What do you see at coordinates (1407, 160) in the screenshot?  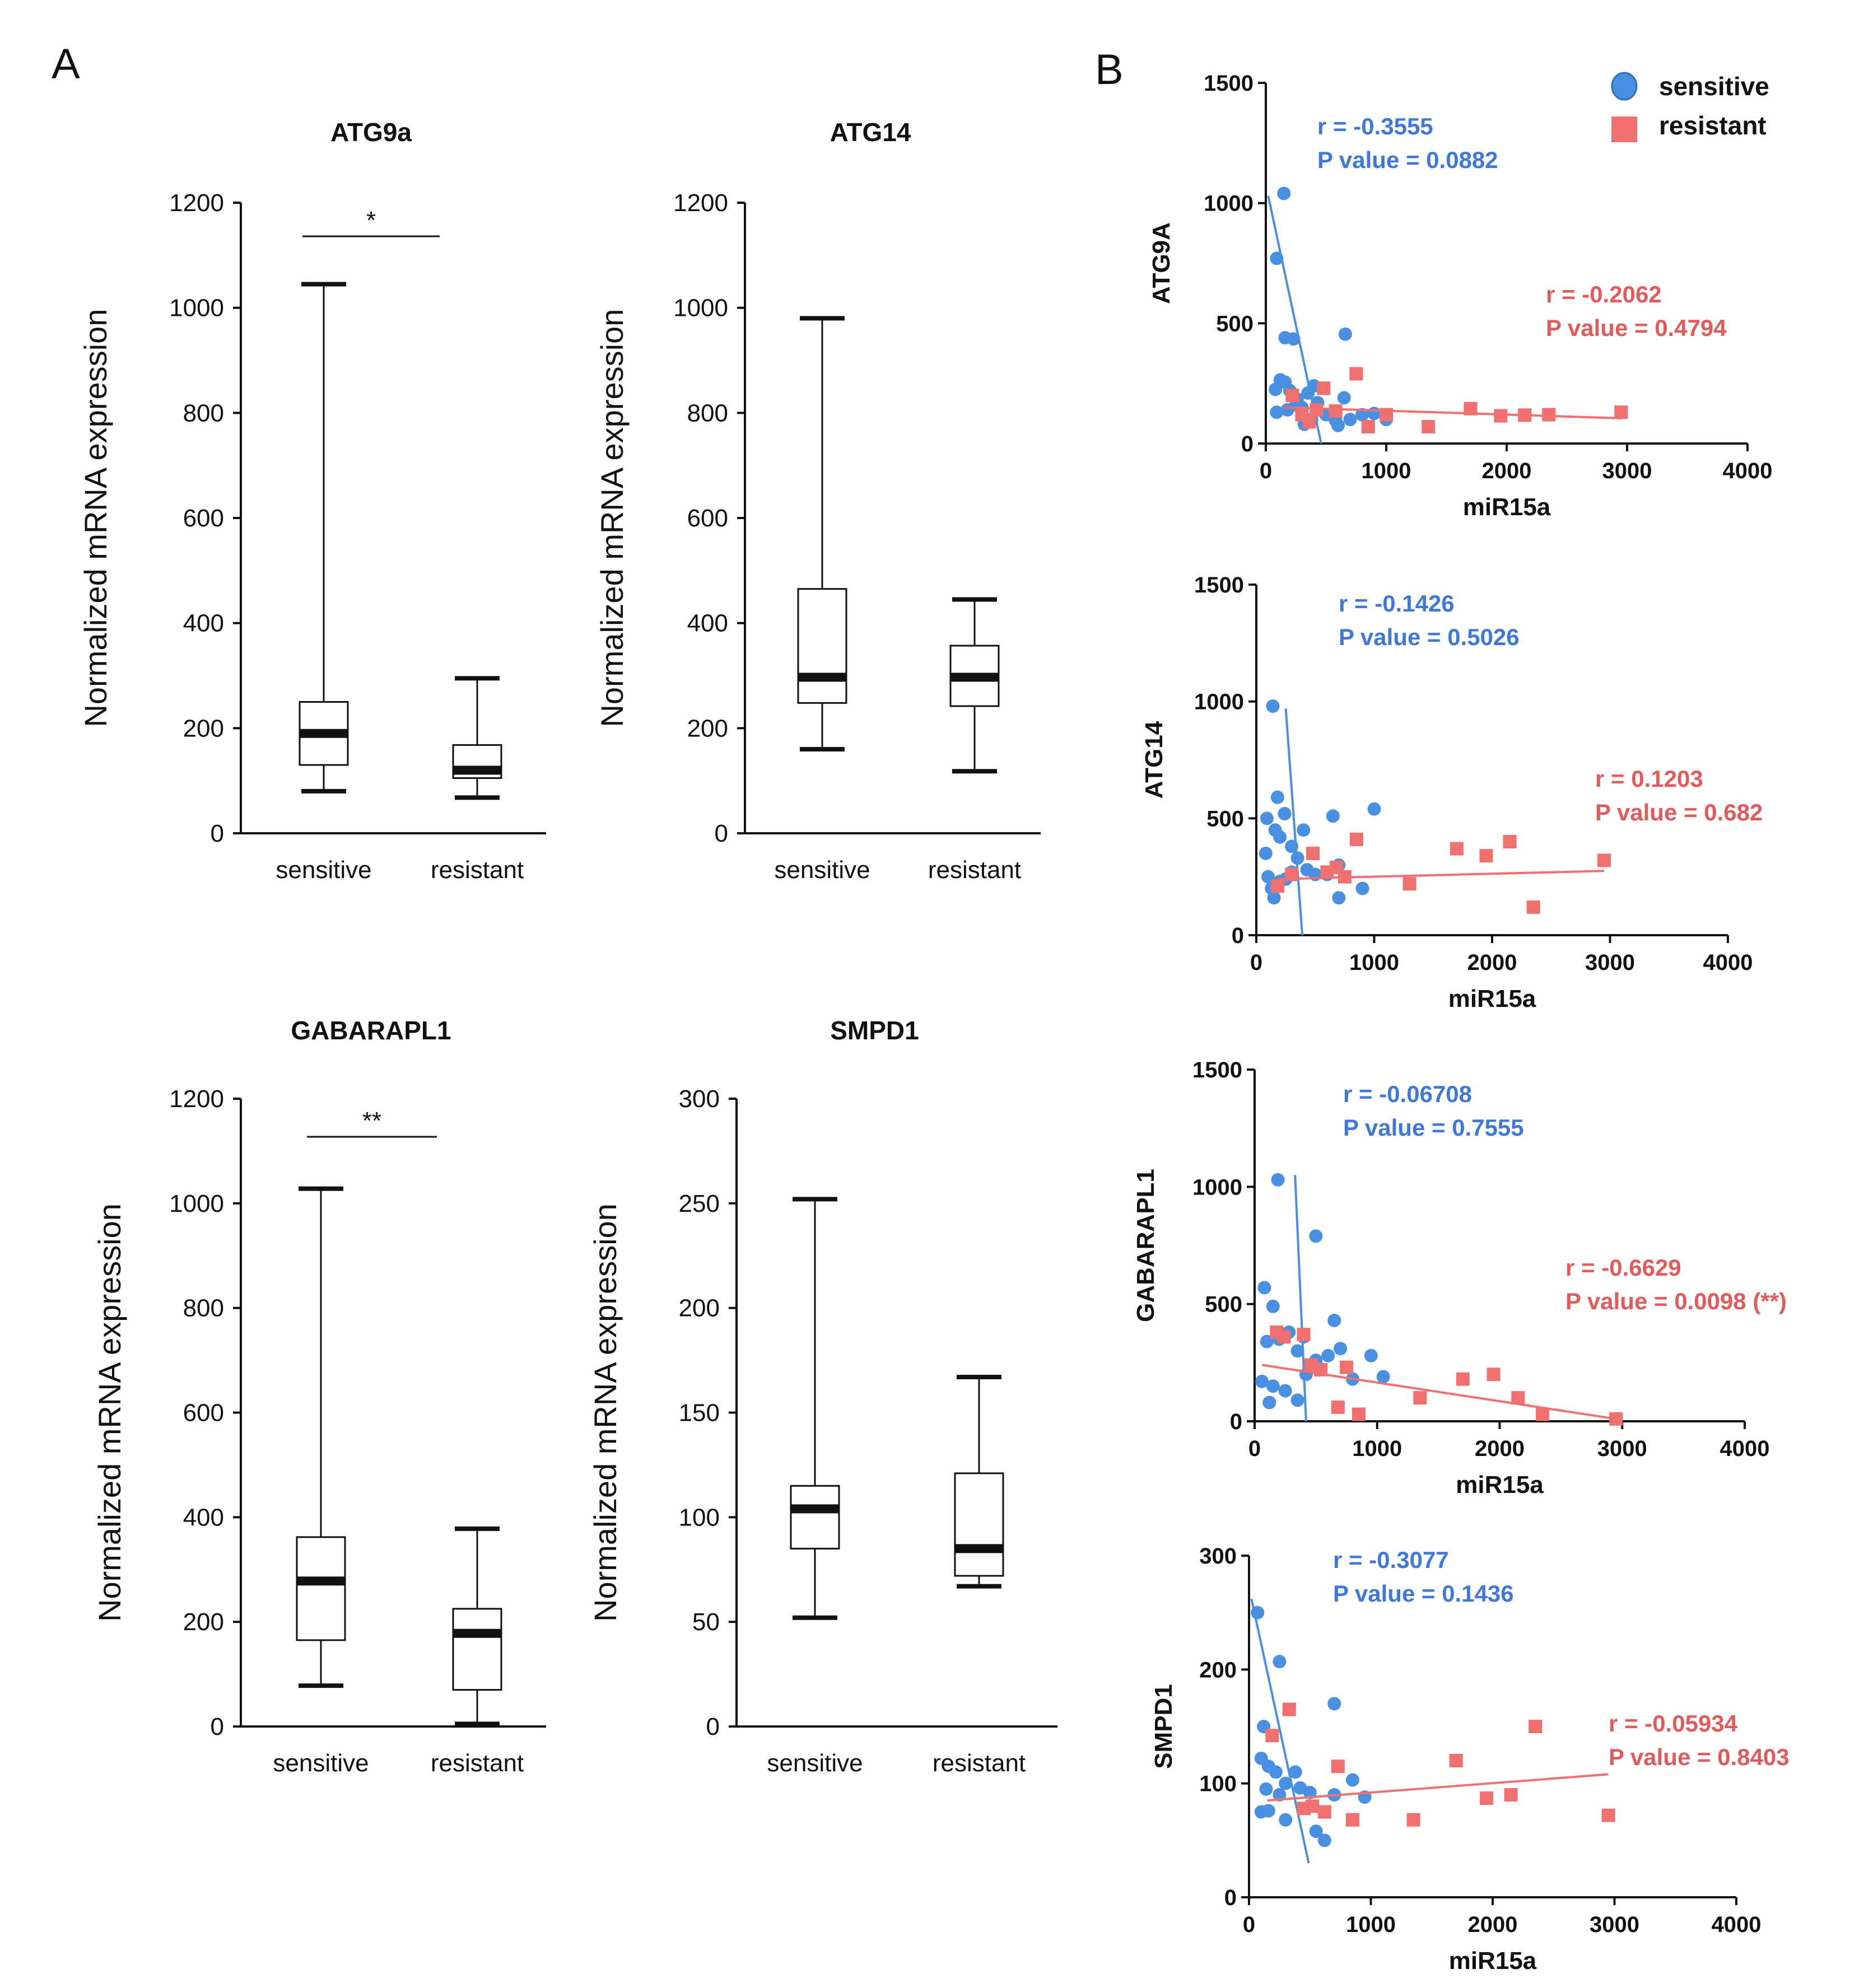 I see `stat-sensitive-p: P value = 0.0882` at bounding box center [1407, 160].